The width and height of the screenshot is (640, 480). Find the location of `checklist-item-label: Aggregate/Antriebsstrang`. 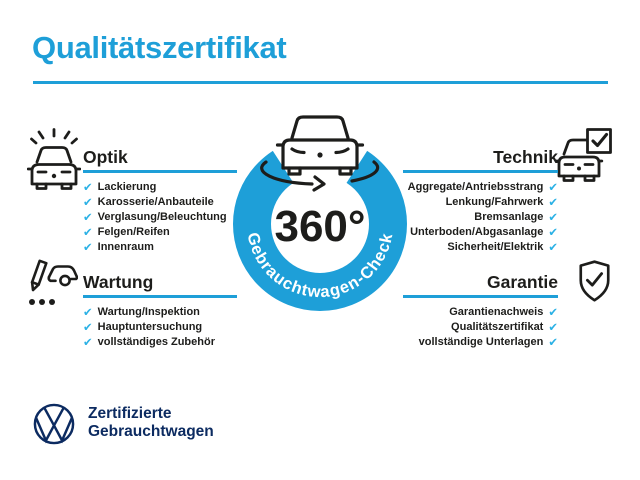

checklist-item-label: Aggregate/Antriebsstrang is located at coordinates (475, 186).